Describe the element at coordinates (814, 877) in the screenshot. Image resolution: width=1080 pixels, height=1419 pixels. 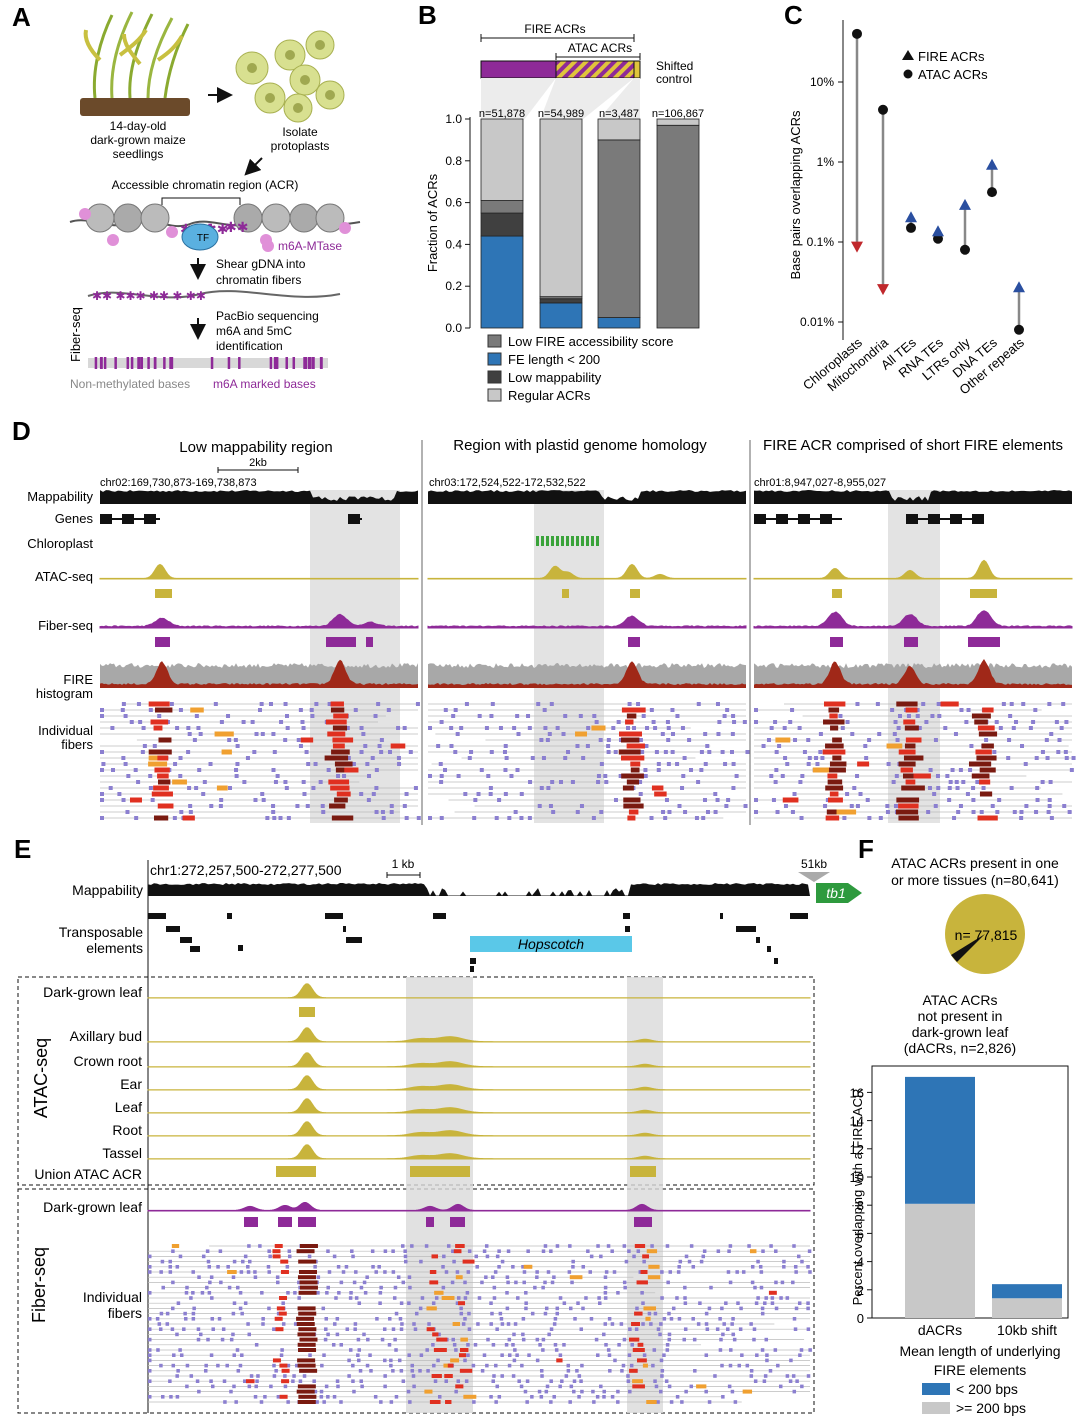
I see `e-distance-arrow` at that location.